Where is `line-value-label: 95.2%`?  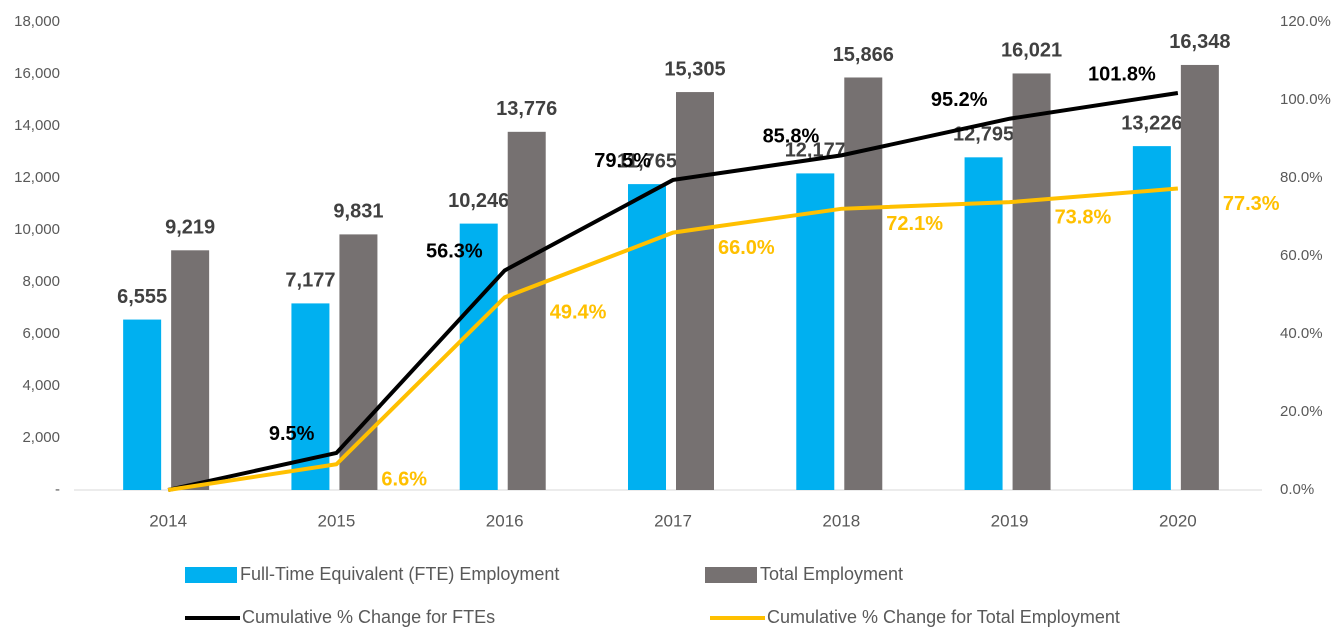
line-value-label: 95.2% is located at coordinates (959, 100).